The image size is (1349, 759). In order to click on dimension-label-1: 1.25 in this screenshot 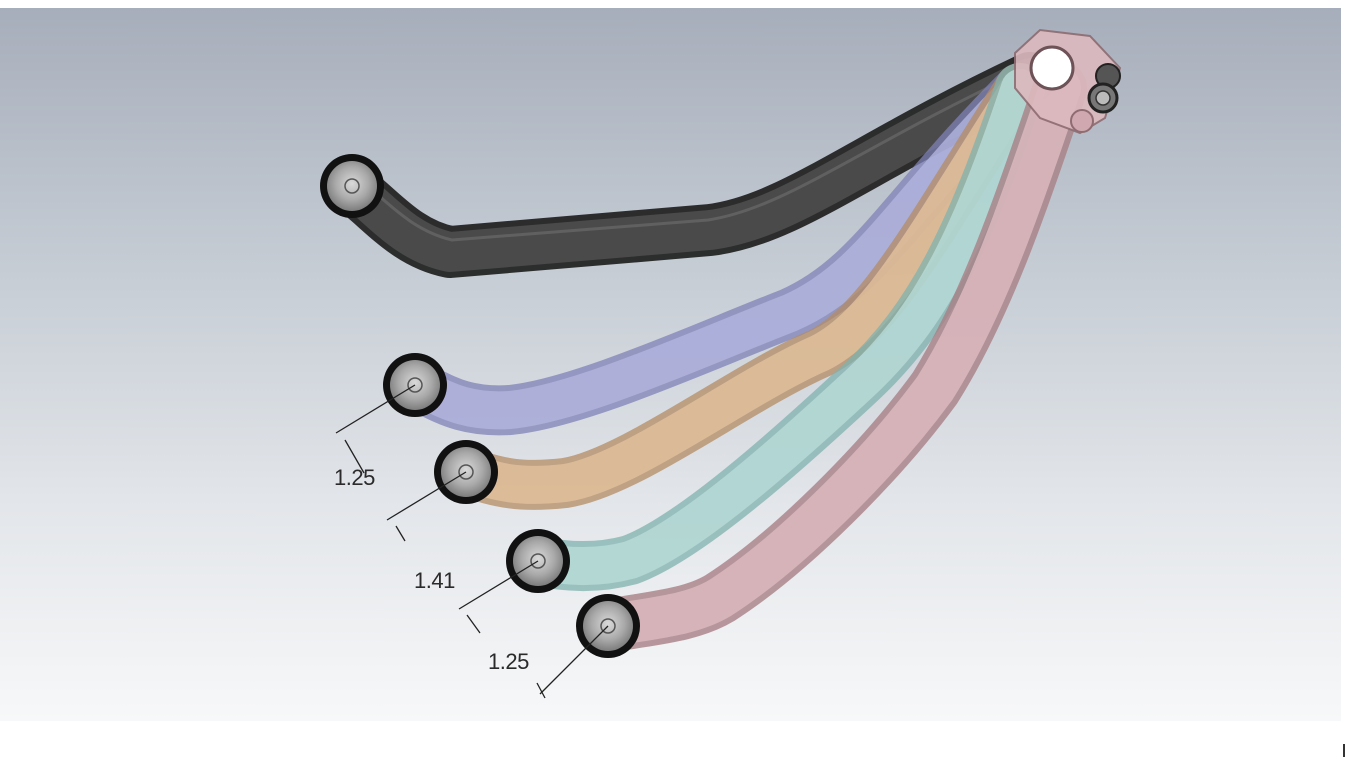, I will do `click(355, 477)`.